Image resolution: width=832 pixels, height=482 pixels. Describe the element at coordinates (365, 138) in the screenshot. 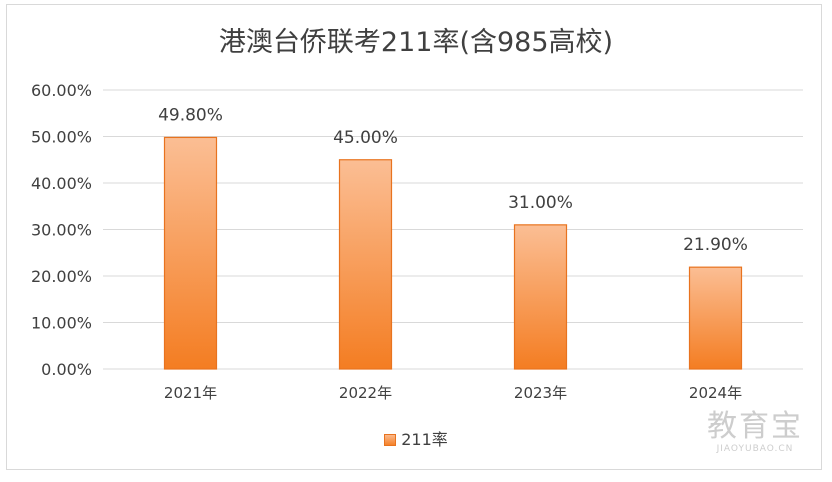

I see `data-label: 45.00%` at that location.